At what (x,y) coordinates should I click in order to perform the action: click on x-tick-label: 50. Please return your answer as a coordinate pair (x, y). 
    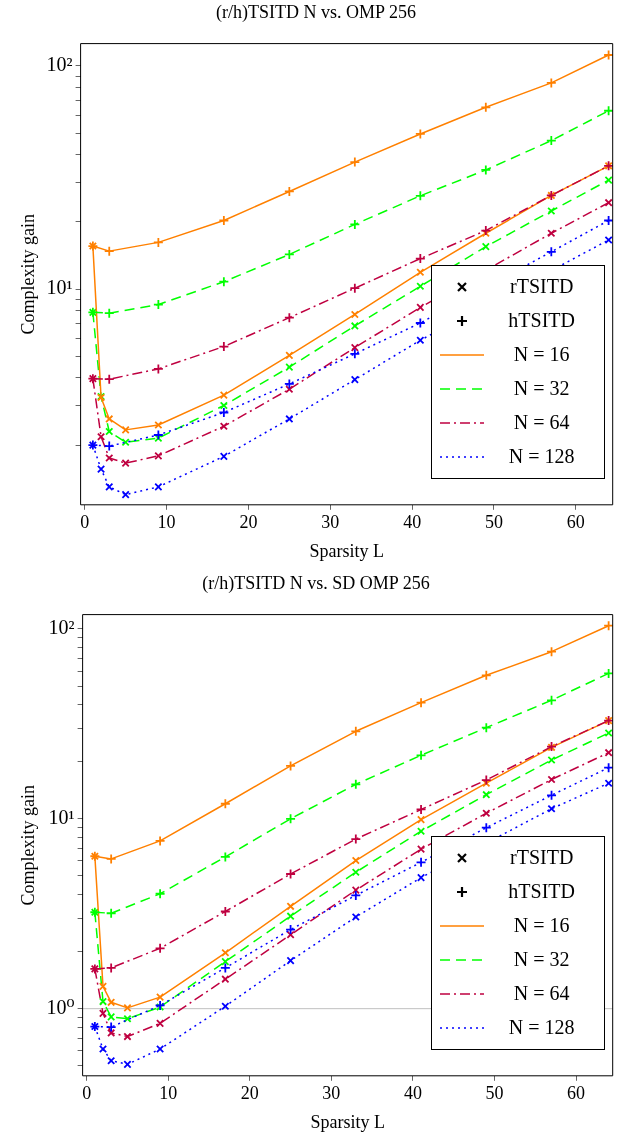
    Looking at the image, I should click on (494, 1093).